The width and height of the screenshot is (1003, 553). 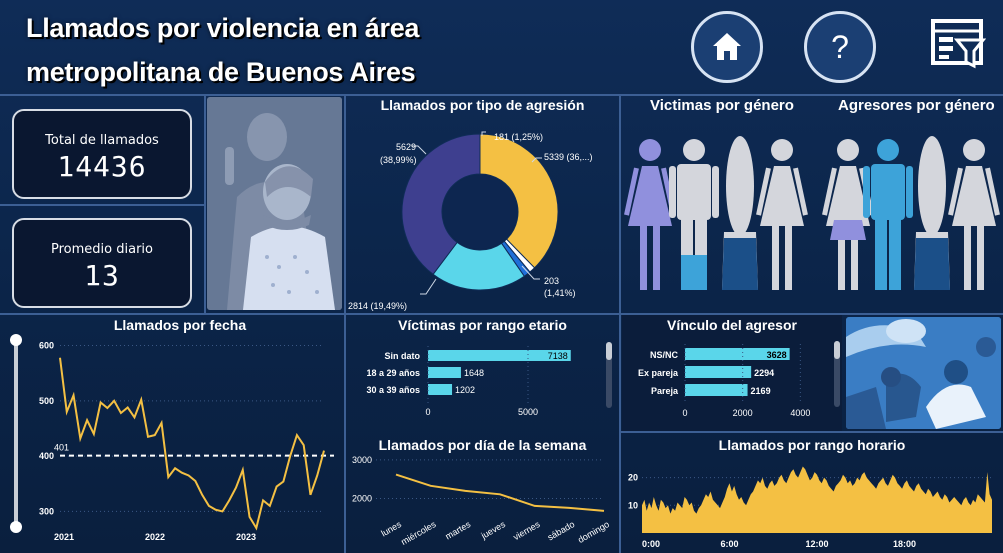 What do you see at coordinates (722, 105) in the screenshot?
I see `victims-gender-title: Victimas por género` at bounding box center [722, 105].